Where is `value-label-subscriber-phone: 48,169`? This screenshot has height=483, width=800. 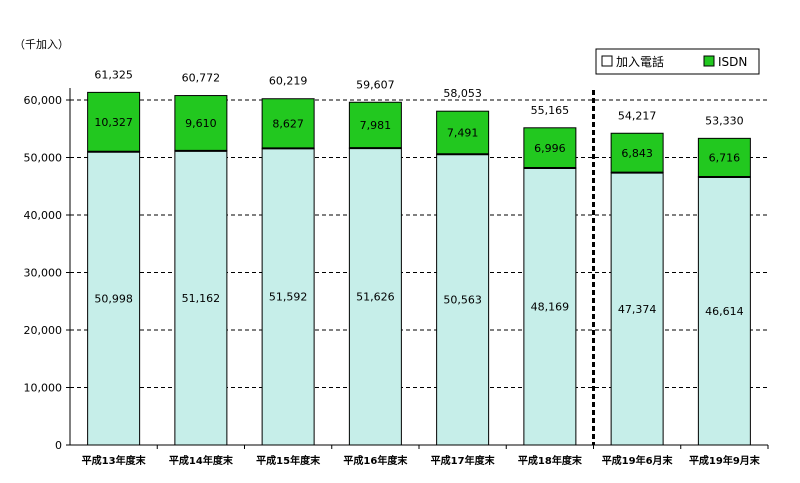
value-label-subscriber-phone: 48,169 is located at coordinates (550, 307).